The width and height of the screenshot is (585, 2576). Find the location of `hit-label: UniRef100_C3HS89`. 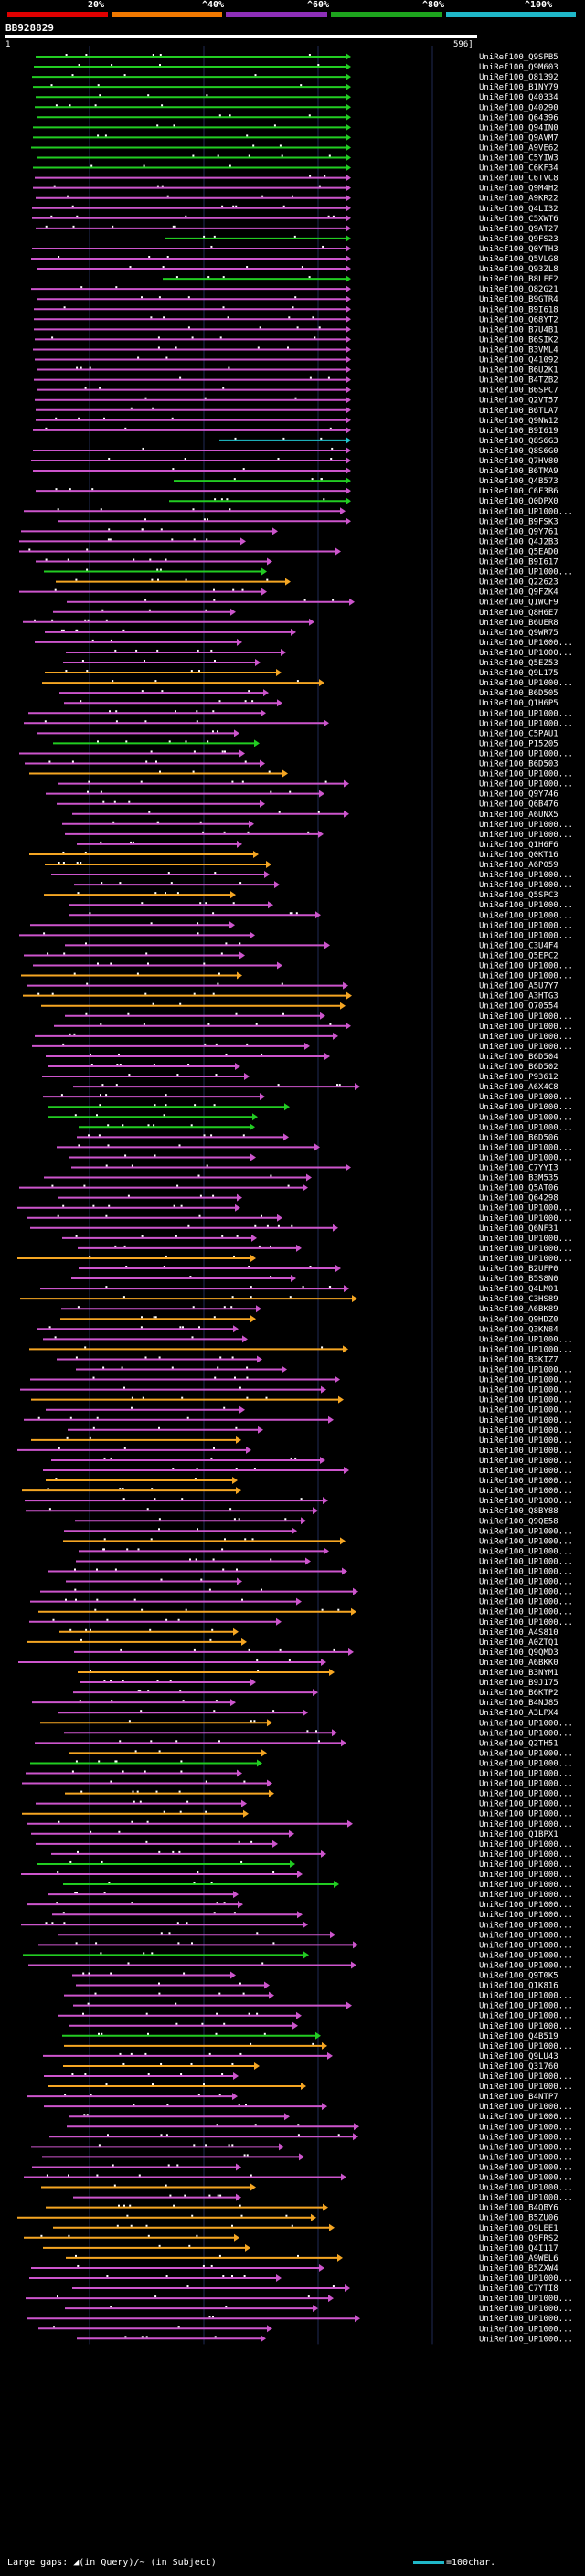

hit-label: UniRef100_C3HS89 is located at coordinates (518, 1299).